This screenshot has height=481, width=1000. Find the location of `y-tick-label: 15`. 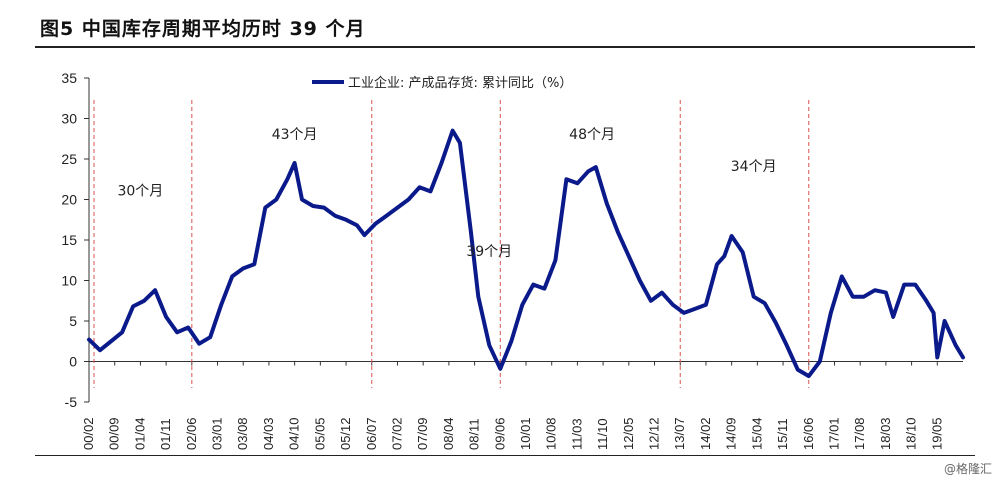

y-tick-label: 15 is located at coordinates (69, 240).